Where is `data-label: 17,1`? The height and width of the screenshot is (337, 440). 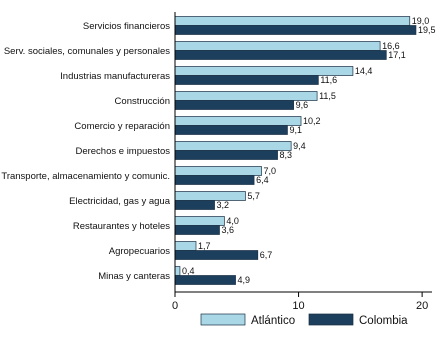
data-label: 17,1 is located at coordinates (397, 55).